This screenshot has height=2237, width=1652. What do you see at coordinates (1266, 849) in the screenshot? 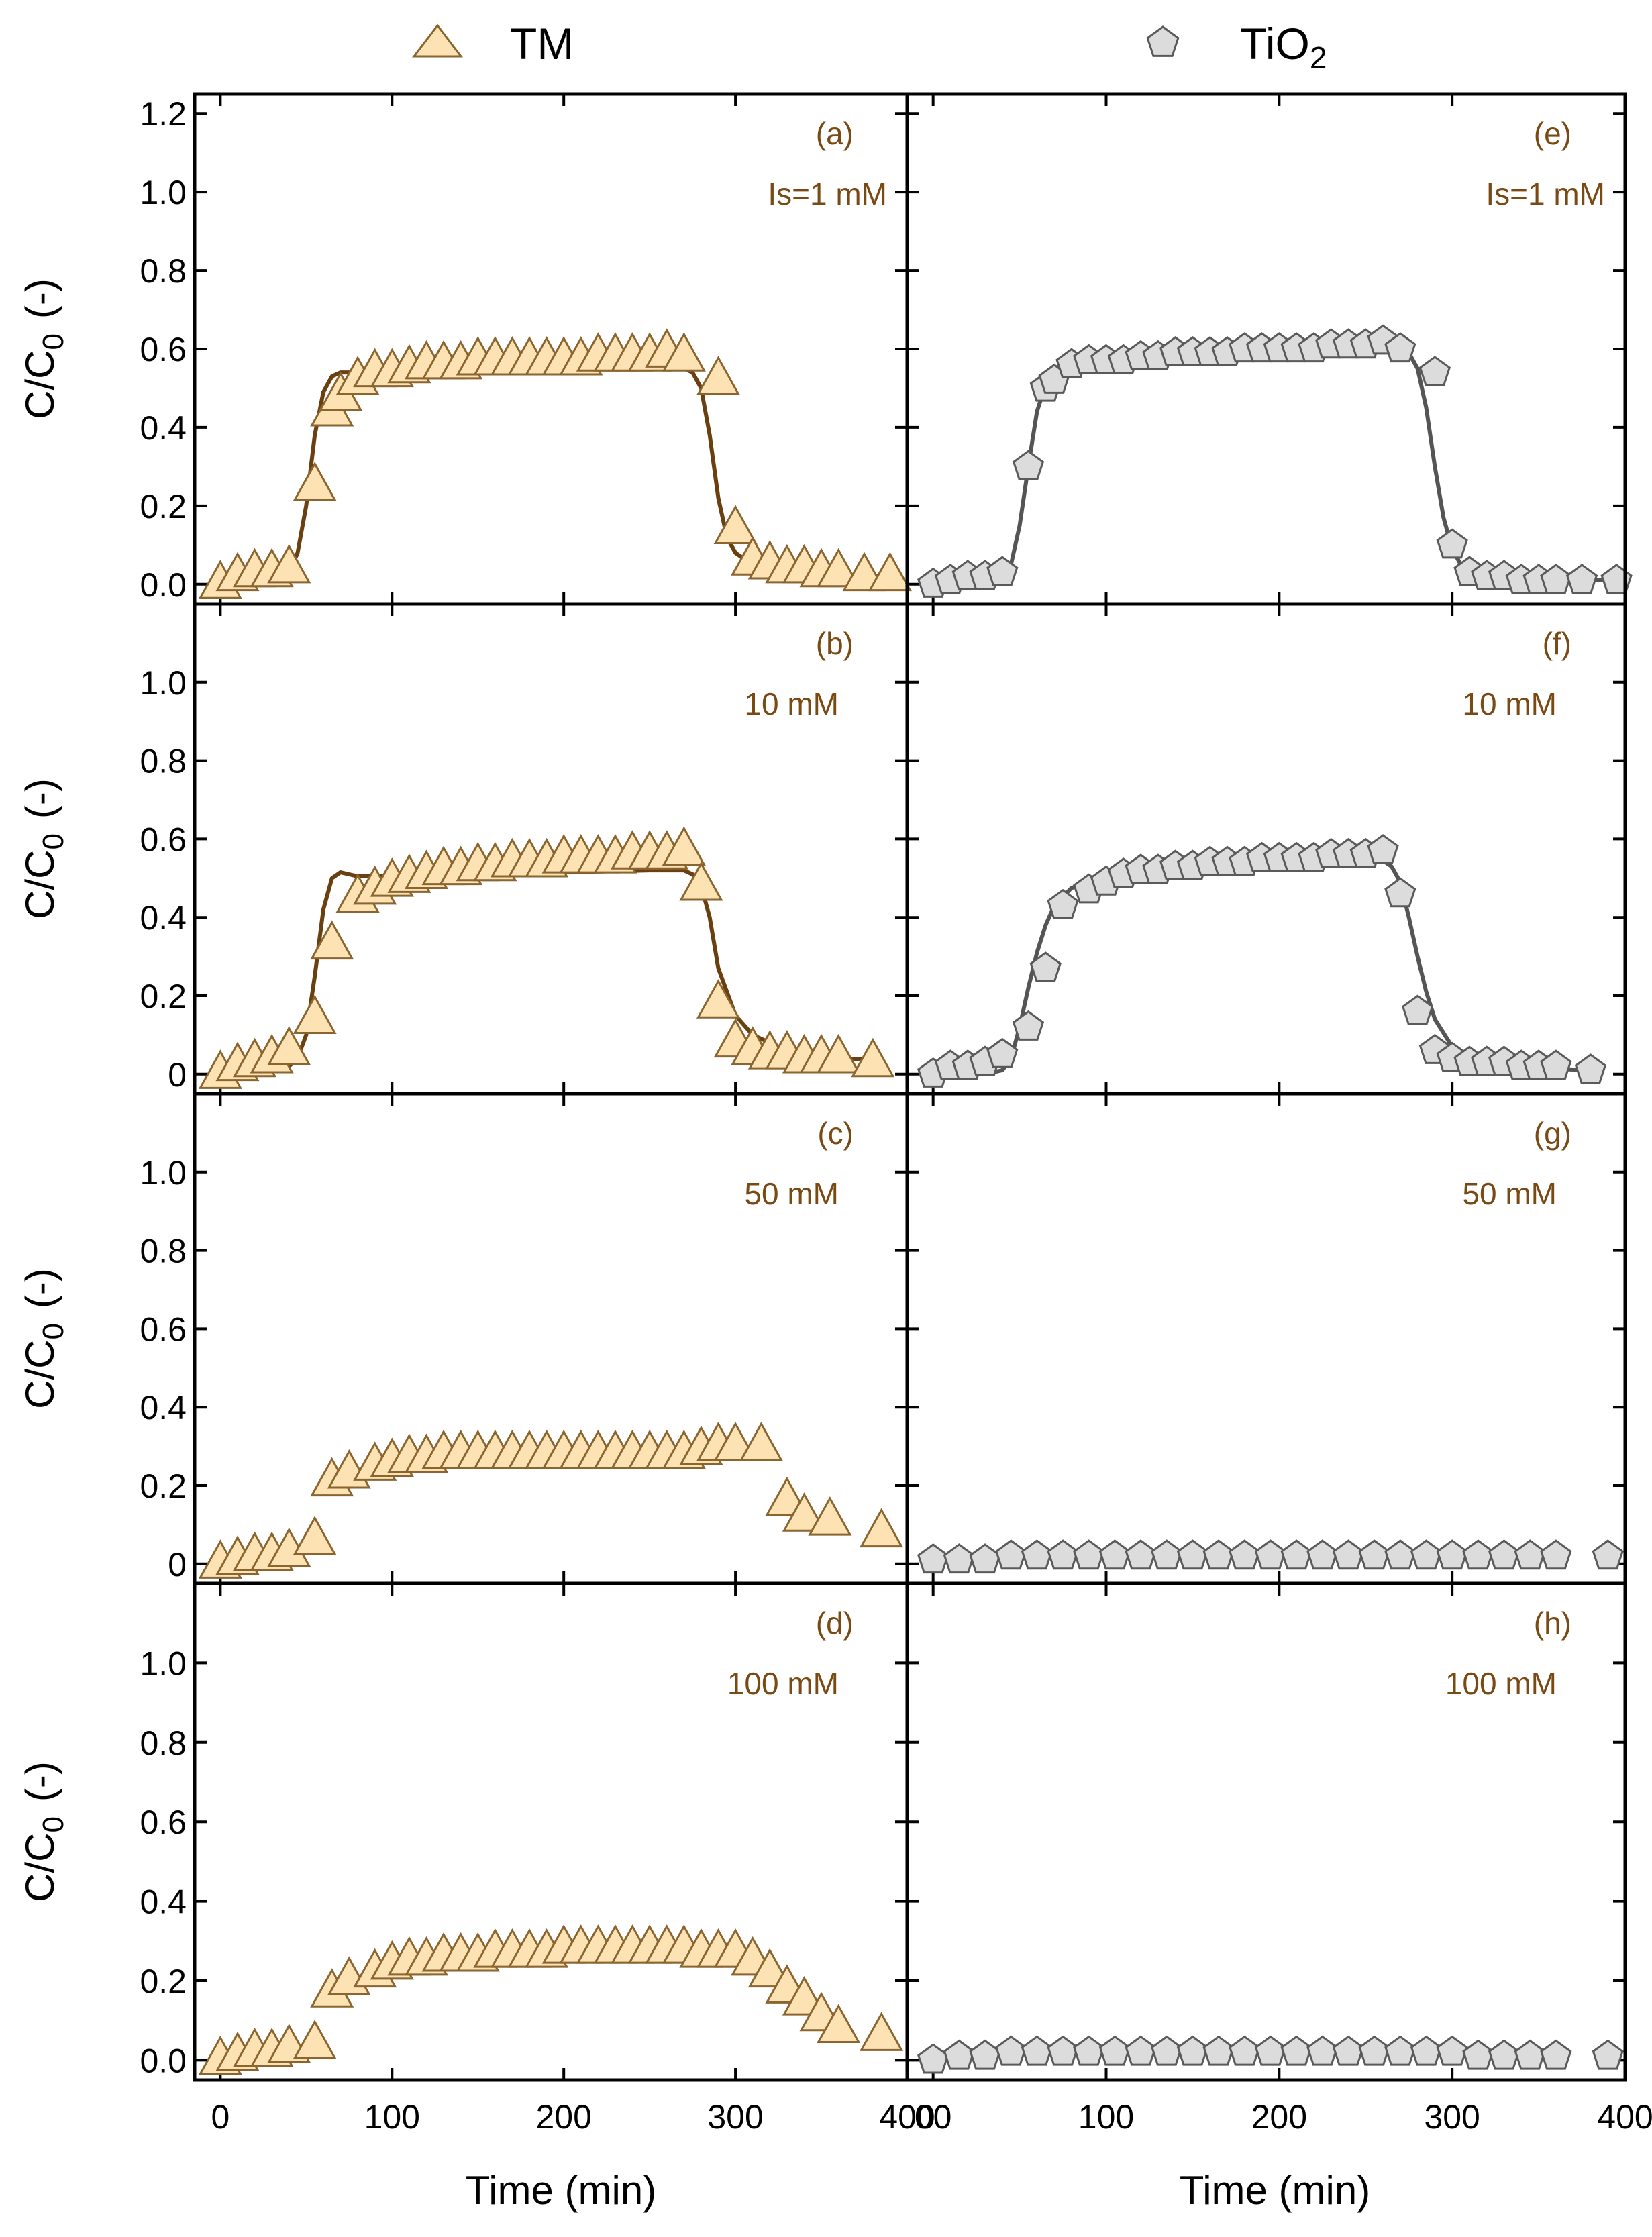
I see `panel-f: (f) 10 mM` at bounding box center [1266, 849].